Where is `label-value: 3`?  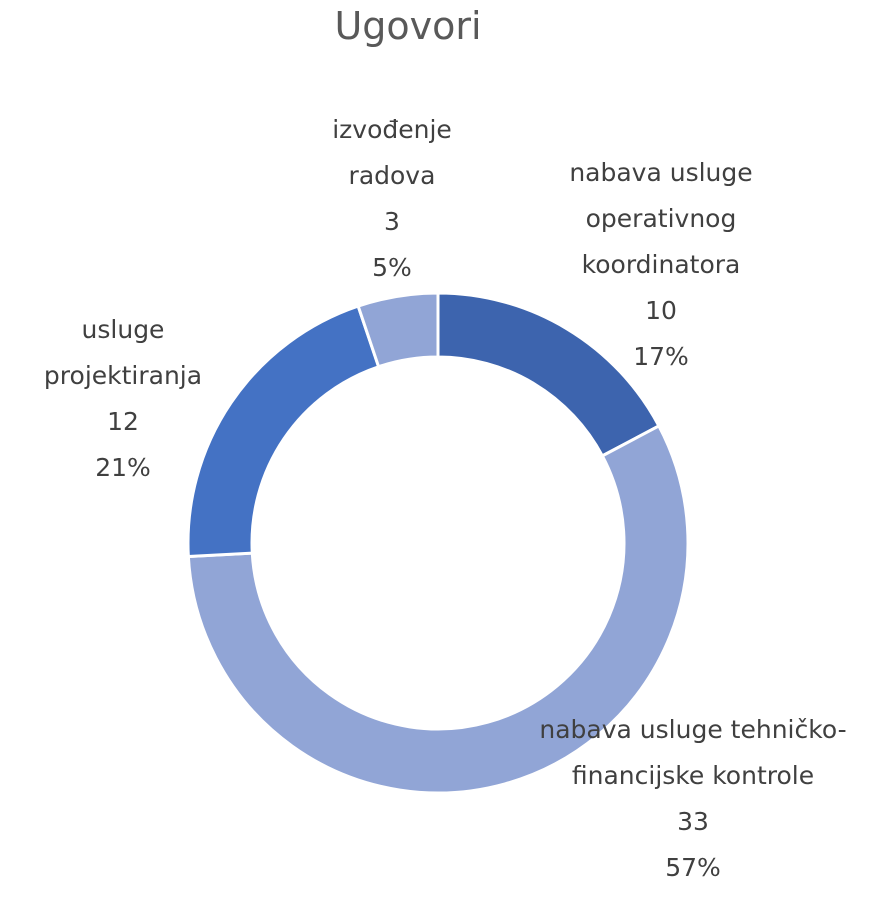
label-value: 3 is located at coordinates (392, 221).